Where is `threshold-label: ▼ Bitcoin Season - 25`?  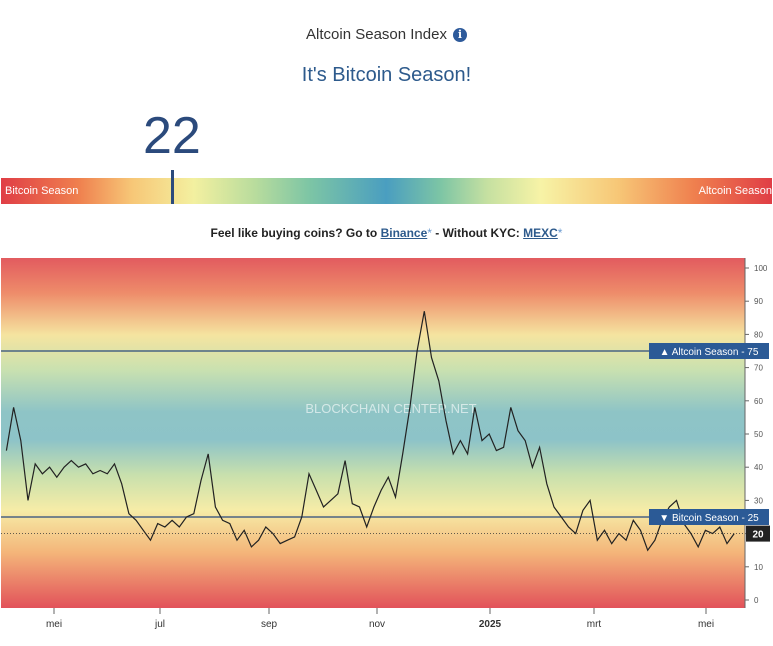 threshold-label: ▼ Bitcoin Season - 25 is located at coordinates (709, 518).